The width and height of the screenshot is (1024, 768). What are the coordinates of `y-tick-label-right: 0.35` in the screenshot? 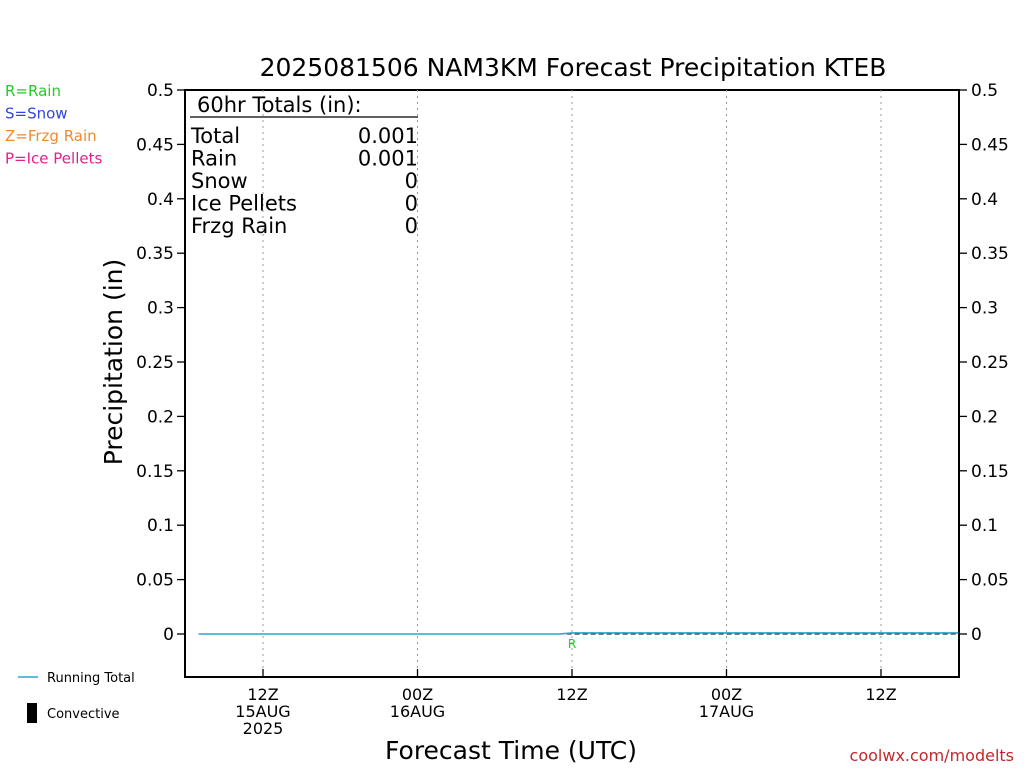 It's located at (990, 254).